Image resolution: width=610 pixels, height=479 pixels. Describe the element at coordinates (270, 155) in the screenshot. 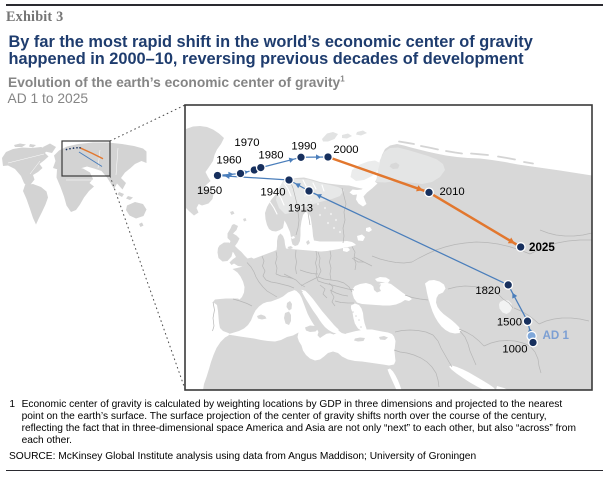

I see `svg-text: 1980` at that location.